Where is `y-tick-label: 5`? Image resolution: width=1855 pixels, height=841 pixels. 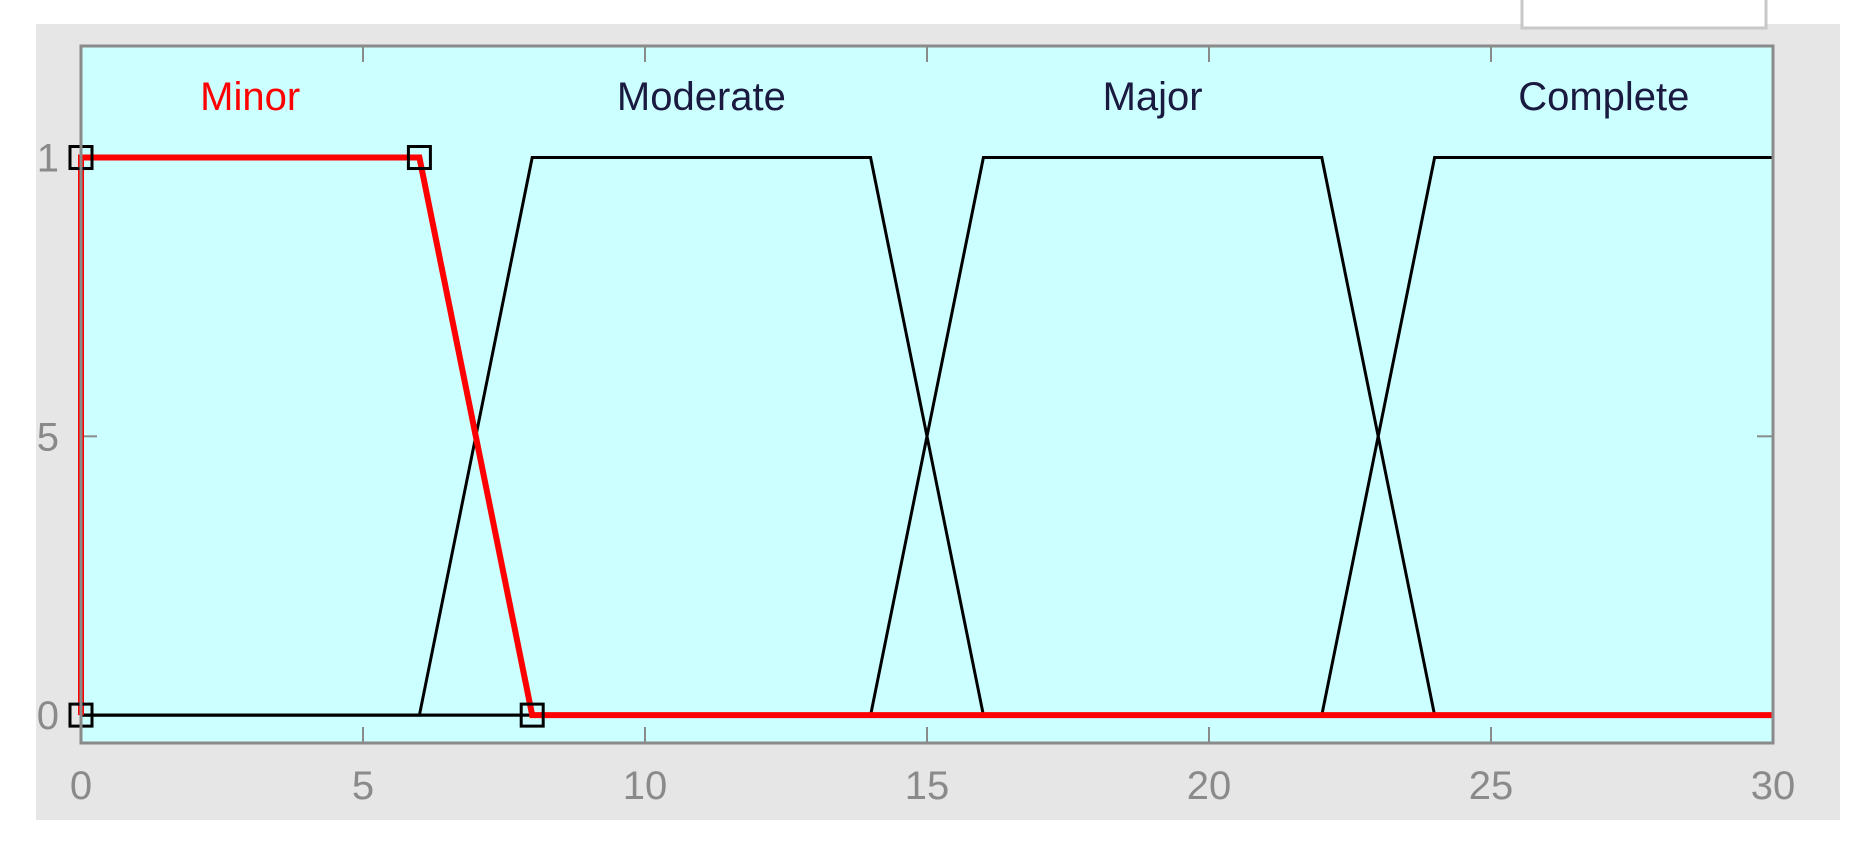
y-tick-label: 5 is located at coordinates (48, 437).